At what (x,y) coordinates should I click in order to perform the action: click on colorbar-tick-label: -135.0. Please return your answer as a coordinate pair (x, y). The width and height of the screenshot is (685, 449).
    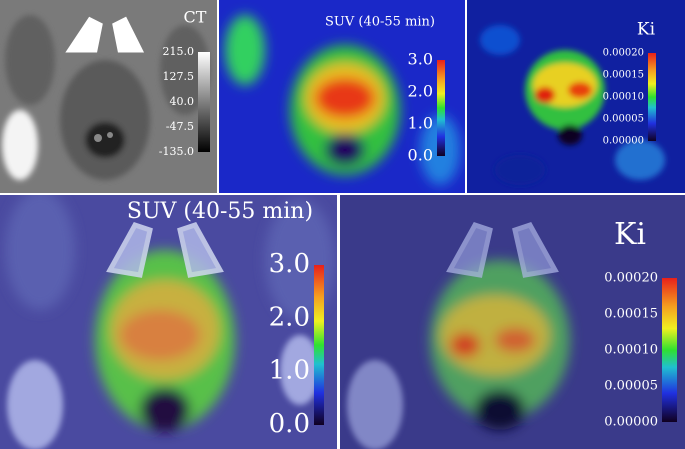
    Looking at the image, I should click on (176, 151).